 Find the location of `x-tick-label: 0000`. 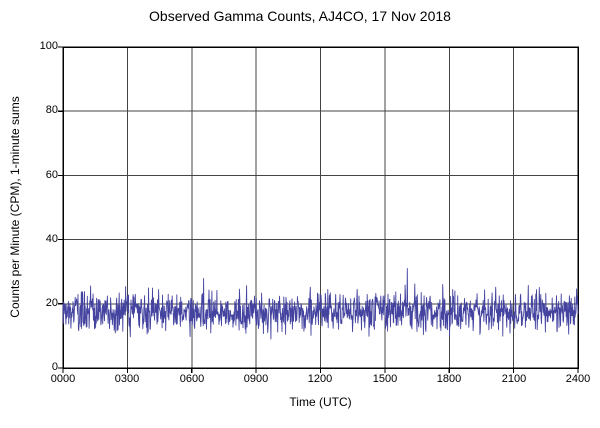

x-tick-label: 0000 is located at coordinates (63, 379).